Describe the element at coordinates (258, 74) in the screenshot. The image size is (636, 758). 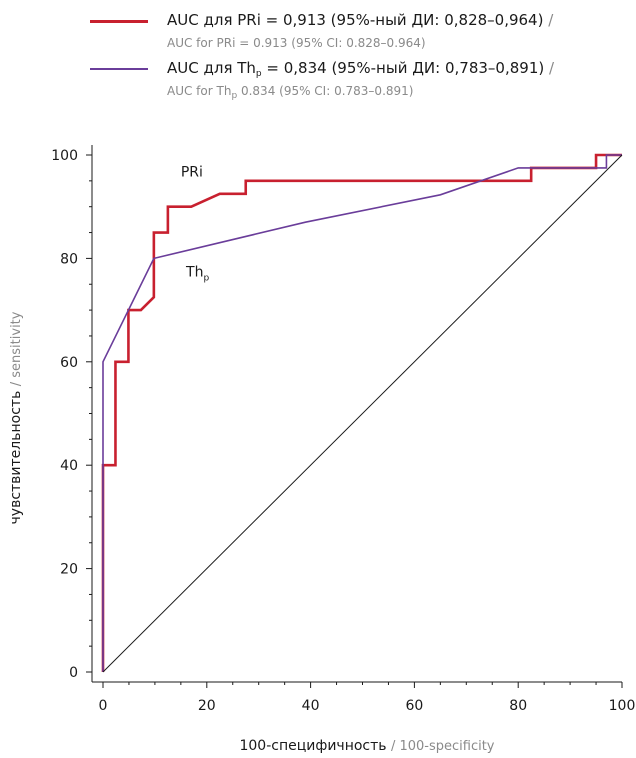
I see `legend-main-subscript: p` at that location.